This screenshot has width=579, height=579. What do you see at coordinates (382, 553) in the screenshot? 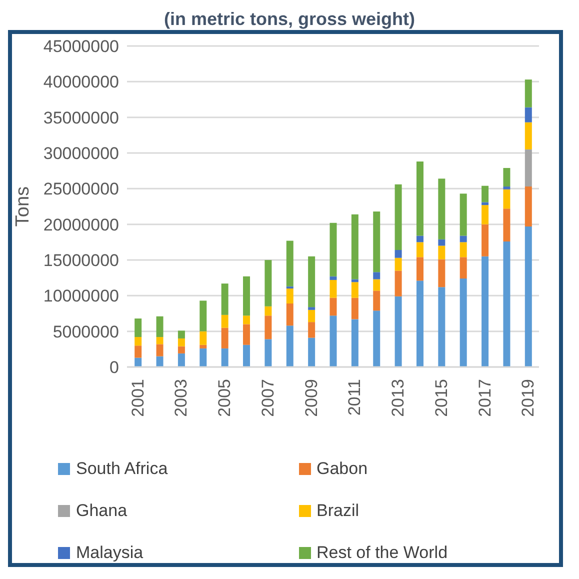
I see `legend-label: Rest of the World` at bounding box center [382, 553].